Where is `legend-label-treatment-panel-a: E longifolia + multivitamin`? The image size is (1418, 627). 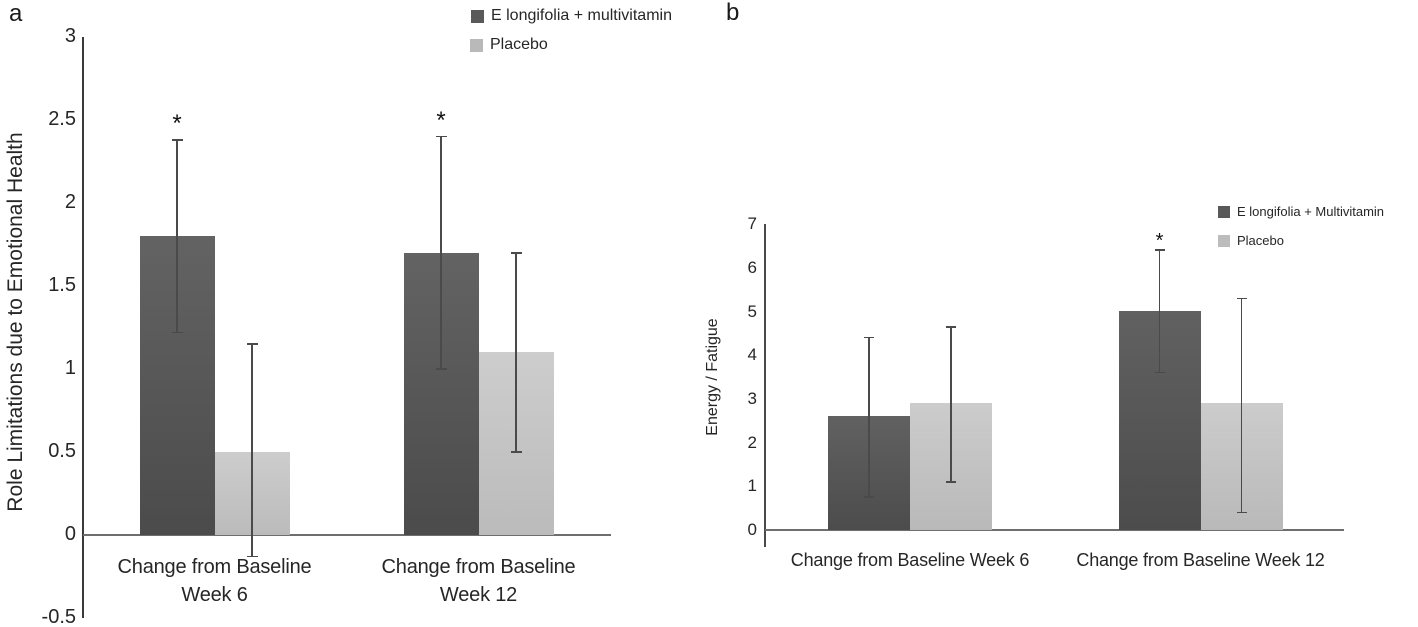 legend-label-treatment-panel-a: E longifolia + multivitamin is located at coordinates (581, 15).